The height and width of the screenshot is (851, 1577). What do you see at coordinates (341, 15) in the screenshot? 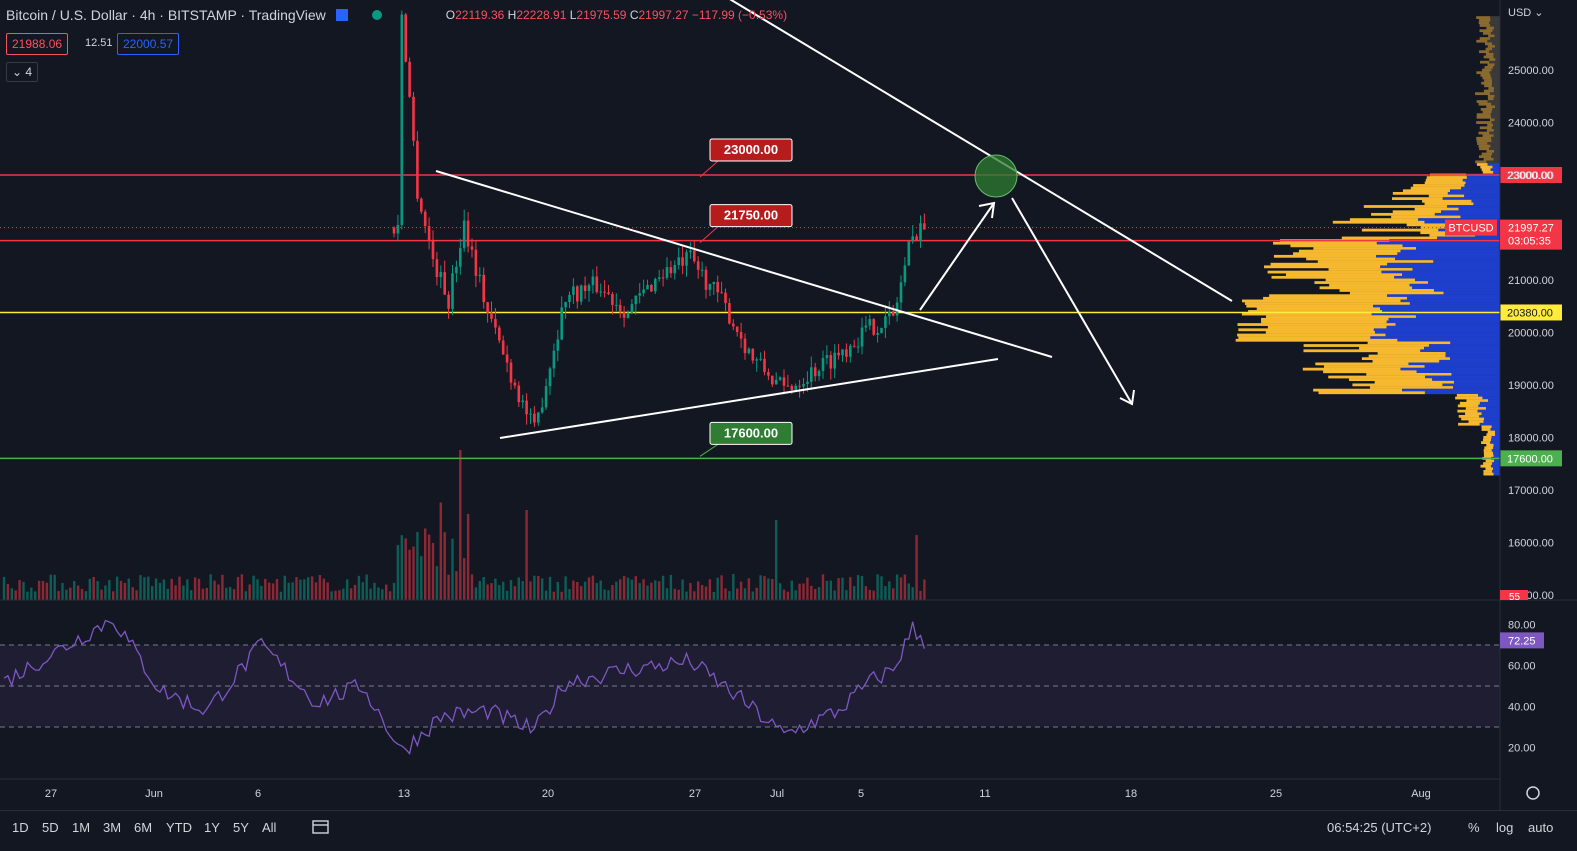
I see `flag-icon` at bounding box center [341, 15].